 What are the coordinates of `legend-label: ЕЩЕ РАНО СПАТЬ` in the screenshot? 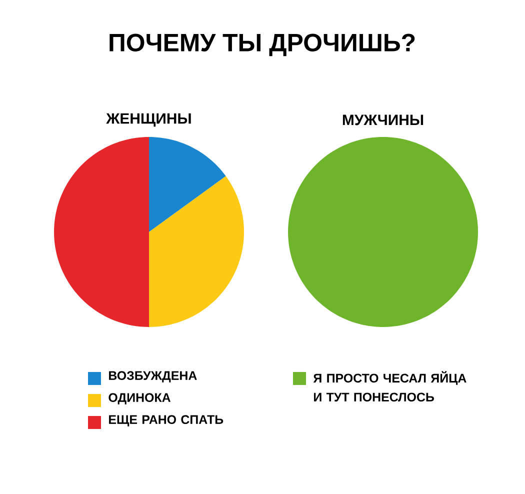 It's located at (166, 420).